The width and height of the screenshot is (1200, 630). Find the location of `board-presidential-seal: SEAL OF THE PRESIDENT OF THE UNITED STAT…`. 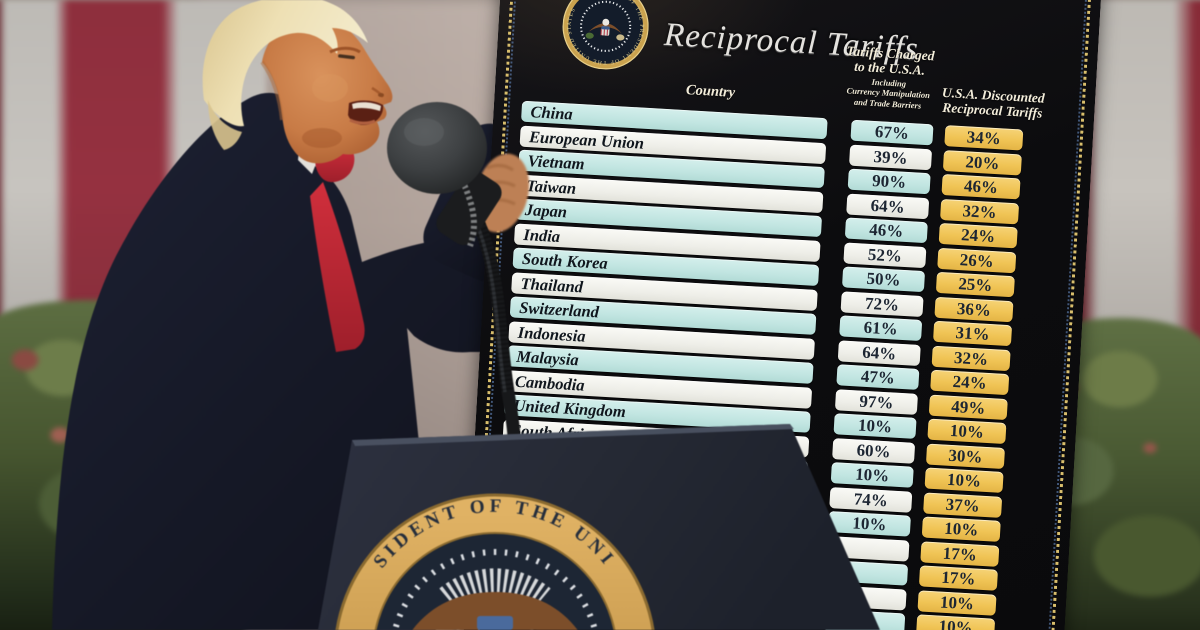

board-presidential-seal: SEAL OF THE PRESIDENT OF THE UNITED STAT… is located at coordinates (605, 35).